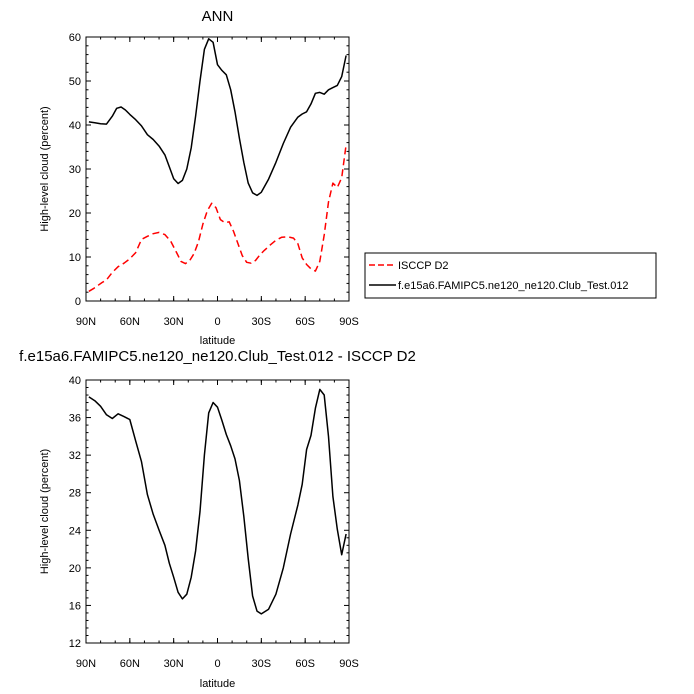  Describe the element at coordinates (75, 419) in the screenshot. I see `y-tick-label: 36` at that location.